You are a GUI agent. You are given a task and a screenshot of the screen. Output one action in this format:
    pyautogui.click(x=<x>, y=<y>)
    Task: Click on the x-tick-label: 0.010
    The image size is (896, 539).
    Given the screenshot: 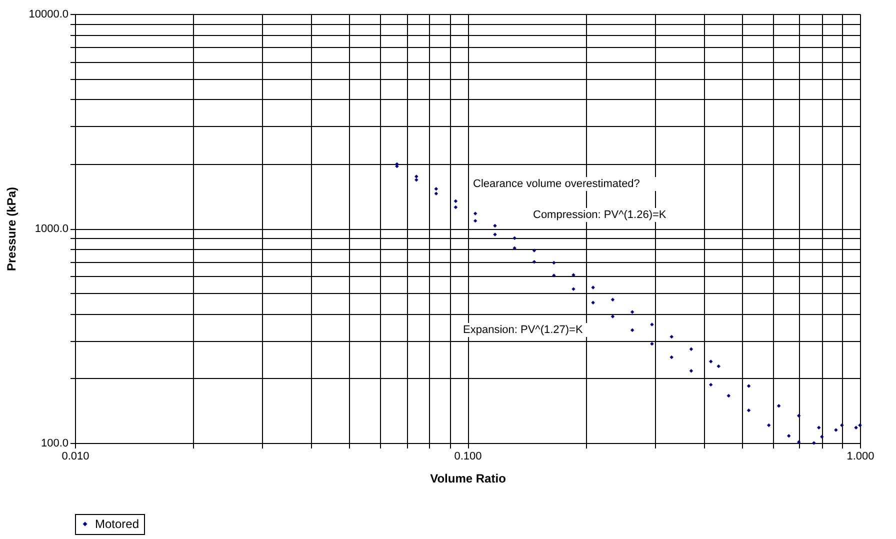 What is the action you would take?
    pyautogui.click(x=76, y=456)
    